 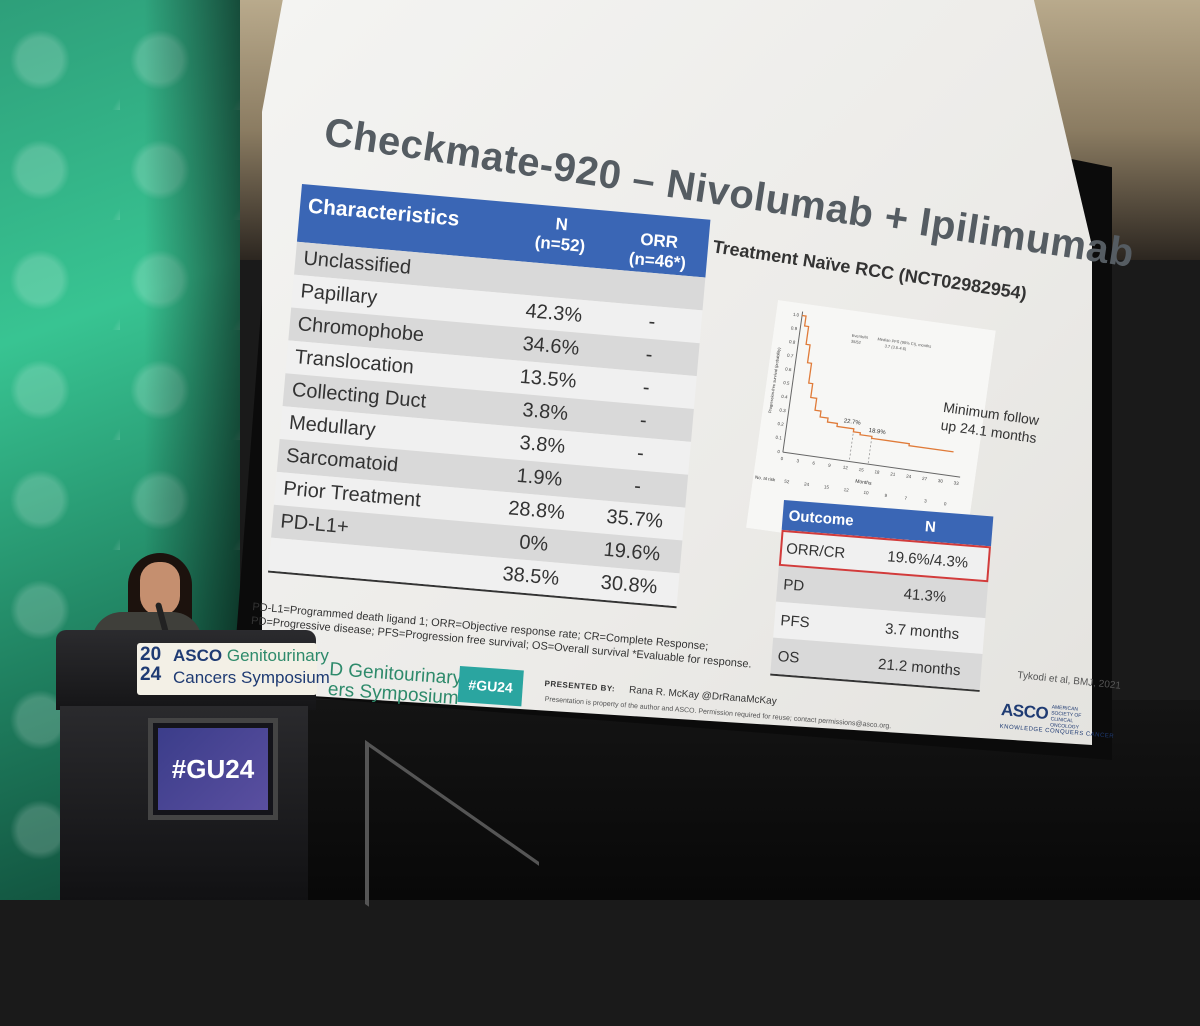 I want to click on outcome-label: ORR/CR, so click(x=815, y=550).